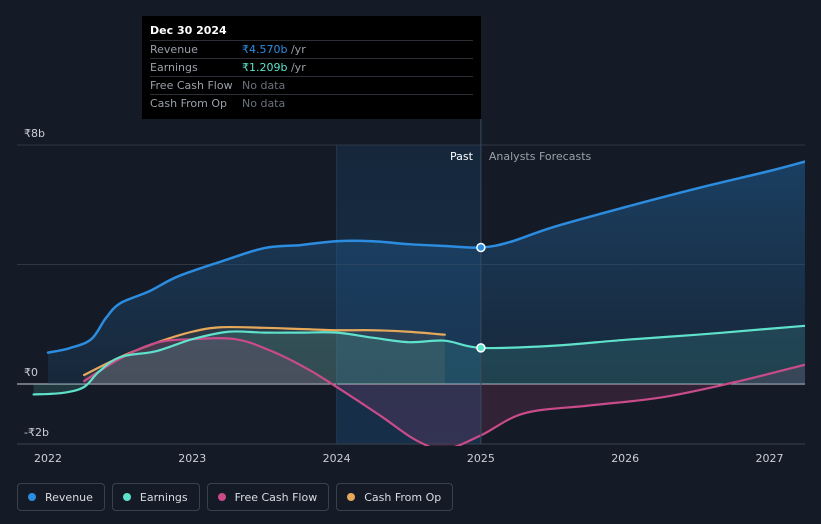 The height and width of the screenshot is (524, 821). I want to click on legend-label: Revenue, so click(69, 497).